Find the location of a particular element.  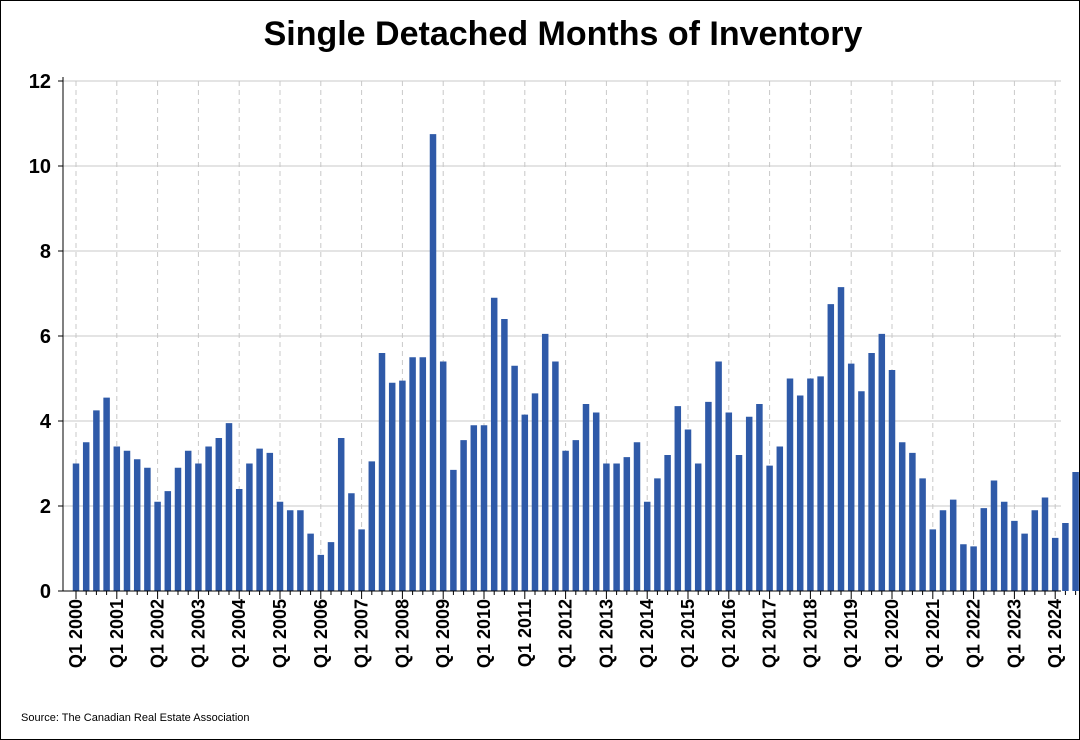

x-tick-label: Q1 2008 is located at coordinates (402, 633).